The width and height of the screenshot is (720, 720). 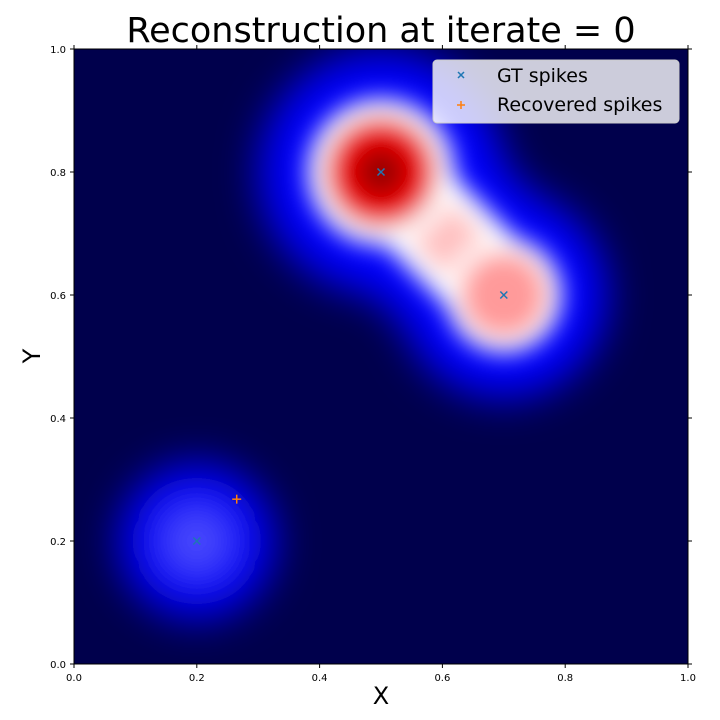 What do you see at coordinates (461, 75) in the screenshot?
I see `legend-marker-gt-spikes` at bounding box center [461, 75].